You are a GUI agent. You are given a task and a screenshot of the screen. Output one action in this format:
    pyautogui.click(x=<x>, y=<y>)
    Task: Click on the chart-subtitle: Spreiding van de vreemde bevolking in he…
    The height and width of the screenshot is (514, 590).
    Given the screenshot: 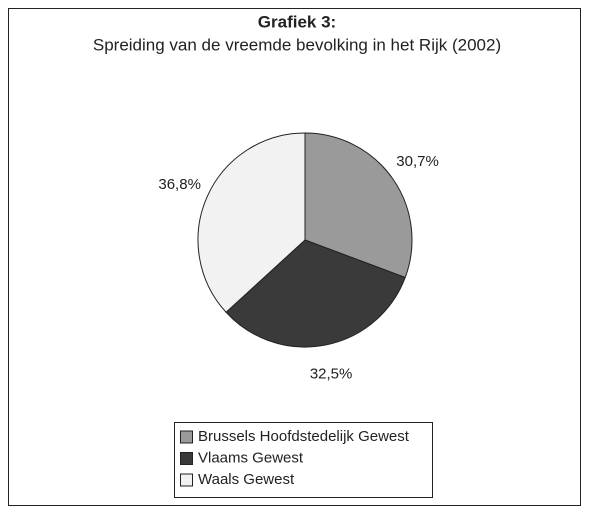 What is the action you would take?
    pyautogui.click(x=297, y=44)
    